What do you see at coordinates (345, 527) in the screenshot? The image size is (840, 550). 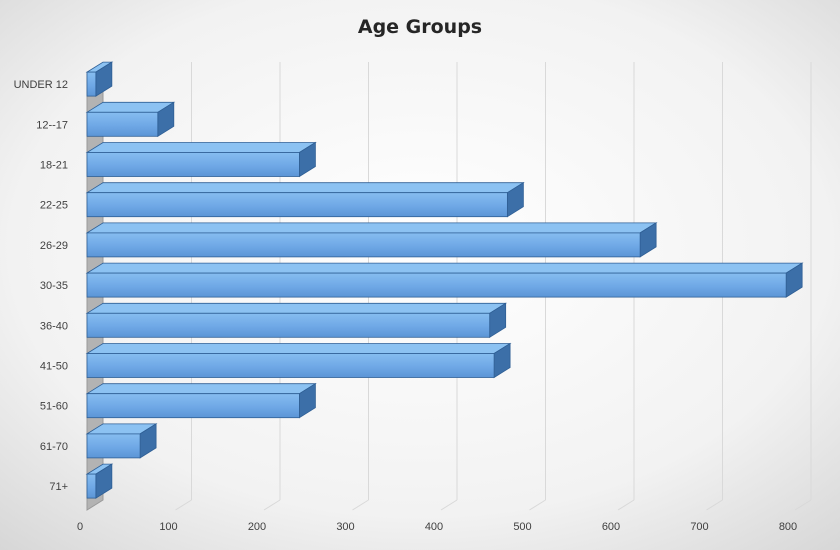 I see `x-tick-label: 300` at bounding box center [345, 527].